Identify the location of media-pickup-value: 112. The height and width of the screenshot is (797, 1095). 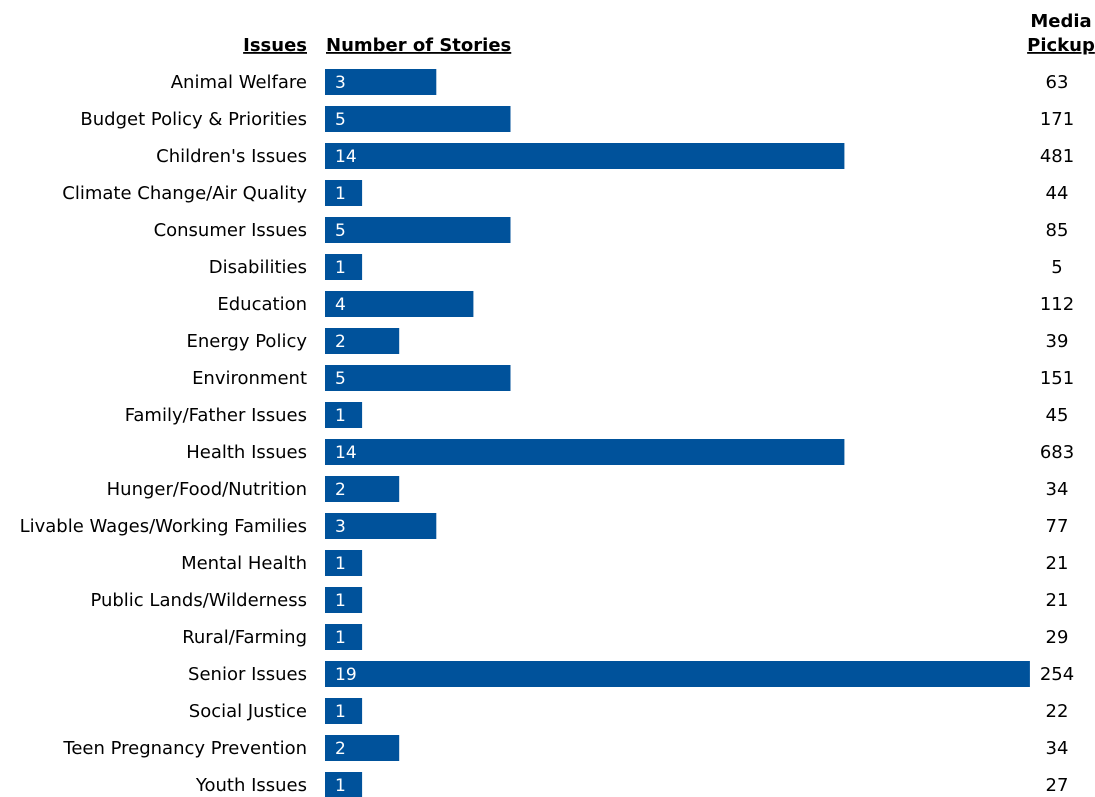
(1057, 304).